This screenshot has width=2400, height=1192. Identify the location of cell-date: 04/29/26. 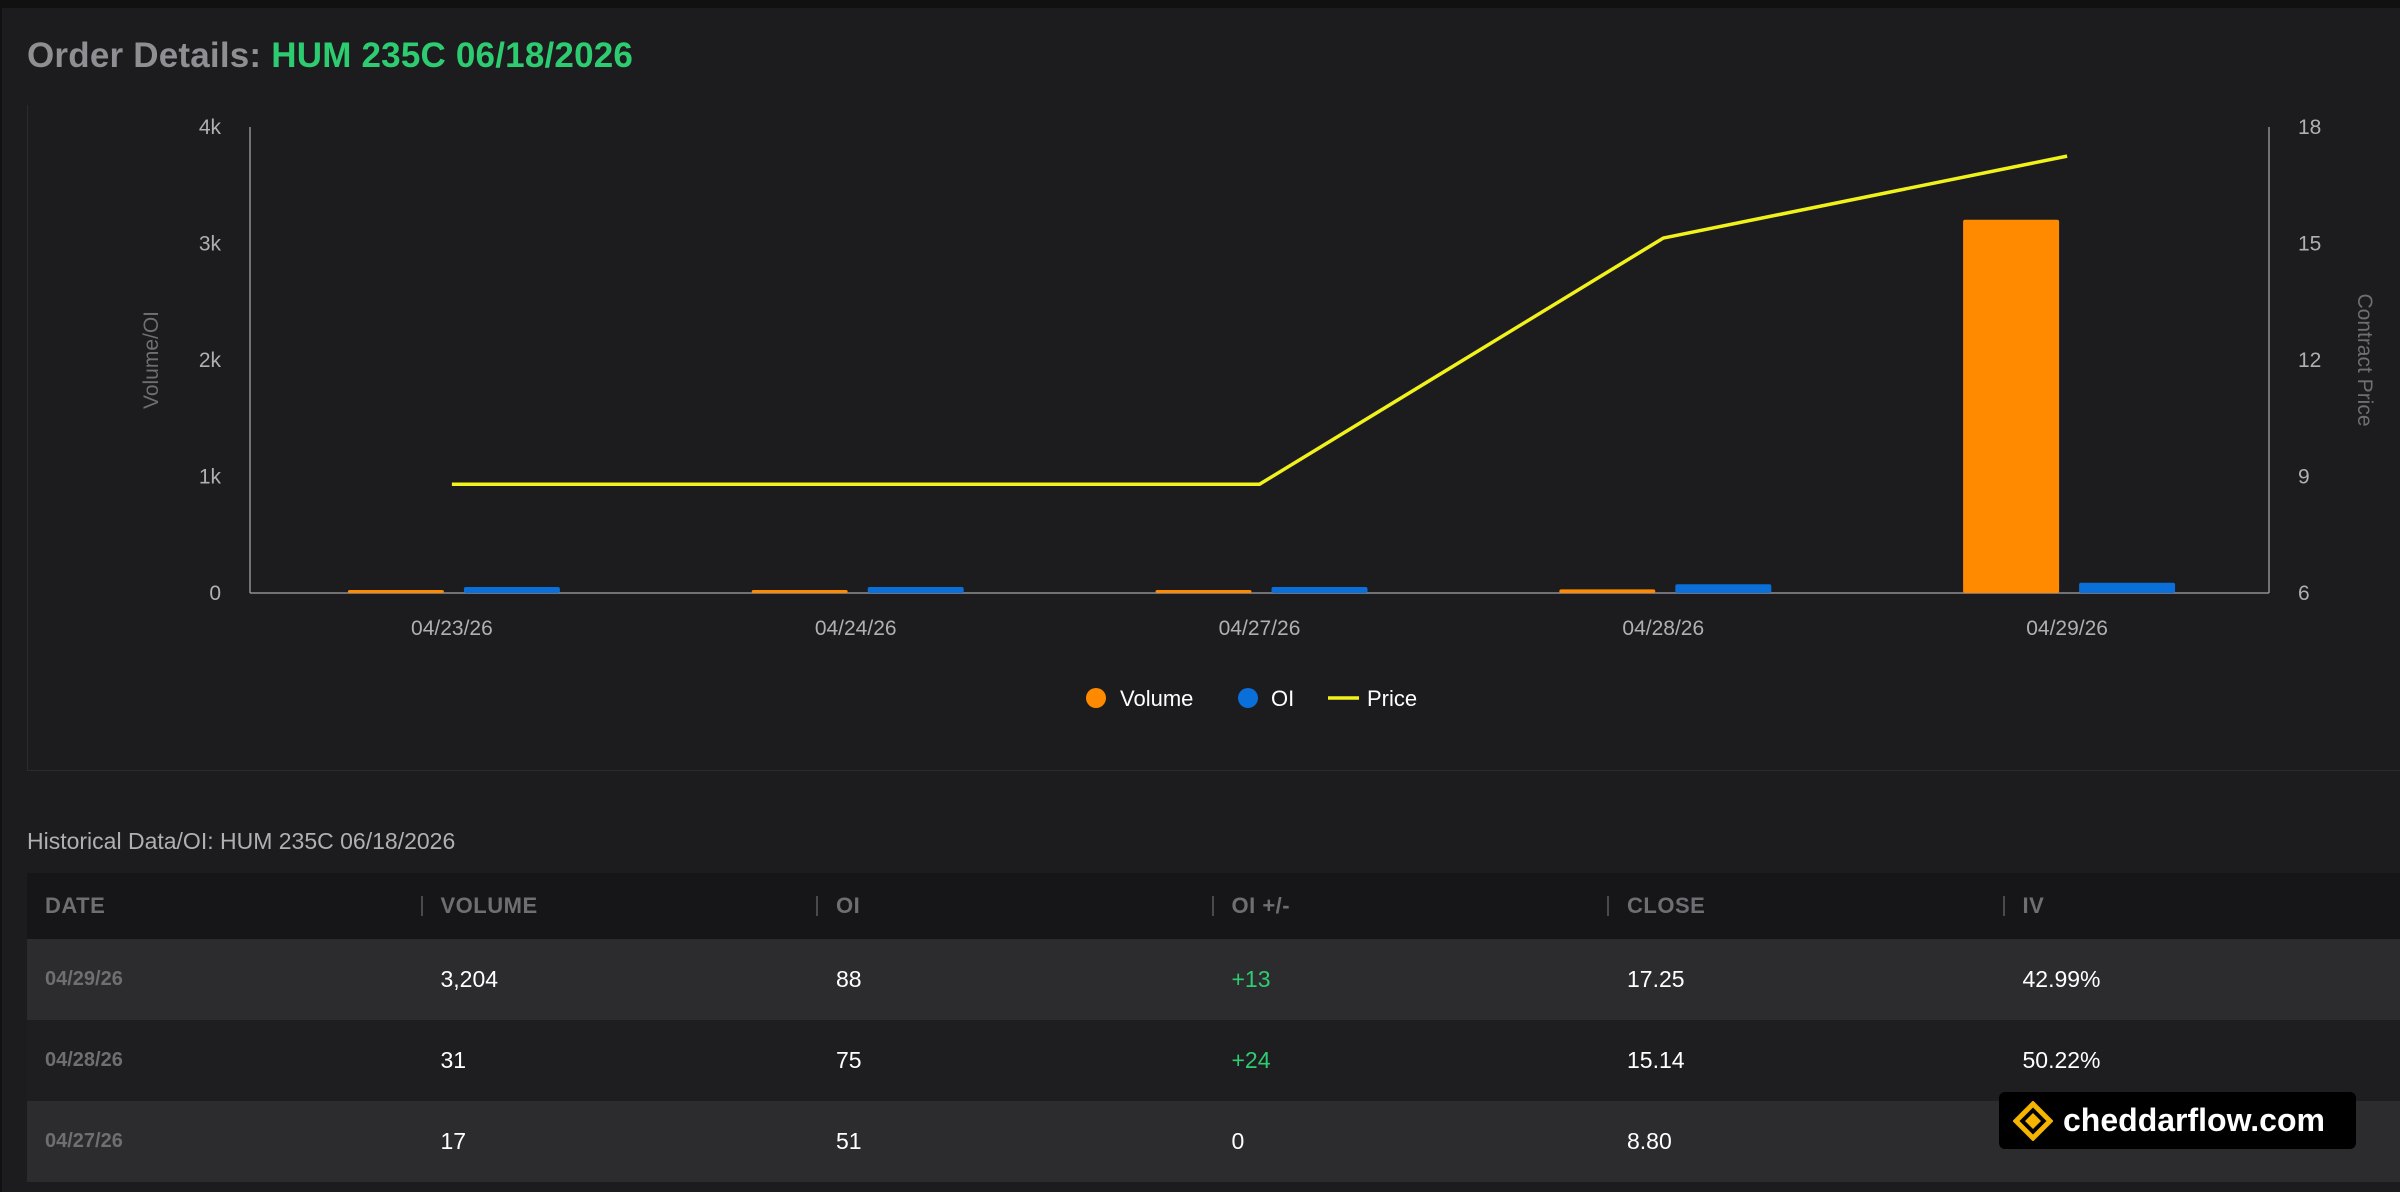
(84, 979).